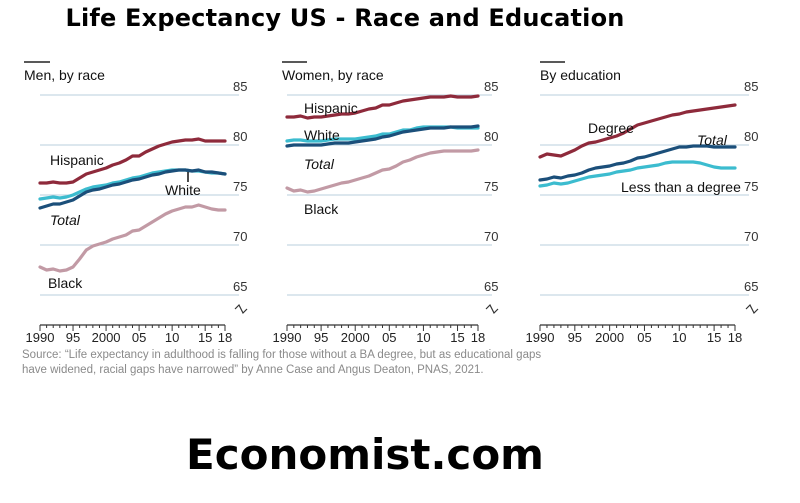 The width and height of the screenshot is (800, 503). What do you see at coordinates (637, 174) in the screenshot?
I see `series-line-less-than-a-degree` at bounding box center [637, 174].